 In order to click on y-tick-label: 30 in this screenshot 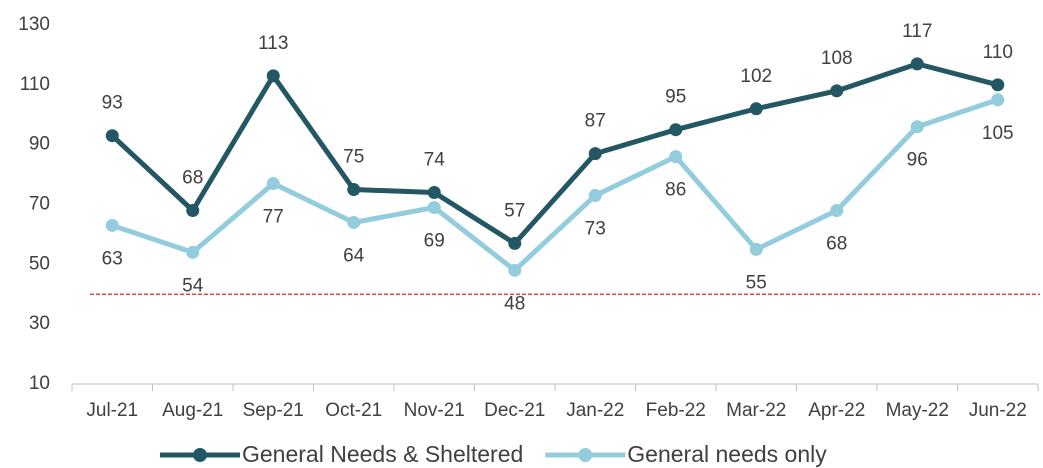, I will do `click(39, 323)`.